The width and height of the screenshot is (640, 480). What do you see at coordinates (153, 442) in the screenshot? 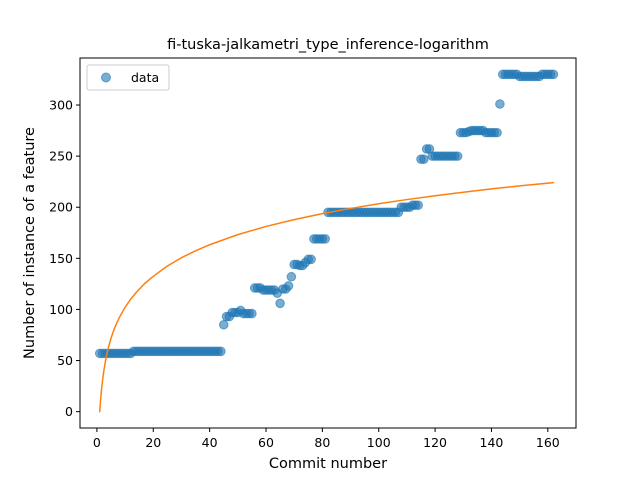
I see `x-tick-label: 20` at bounding box center [153, 442].